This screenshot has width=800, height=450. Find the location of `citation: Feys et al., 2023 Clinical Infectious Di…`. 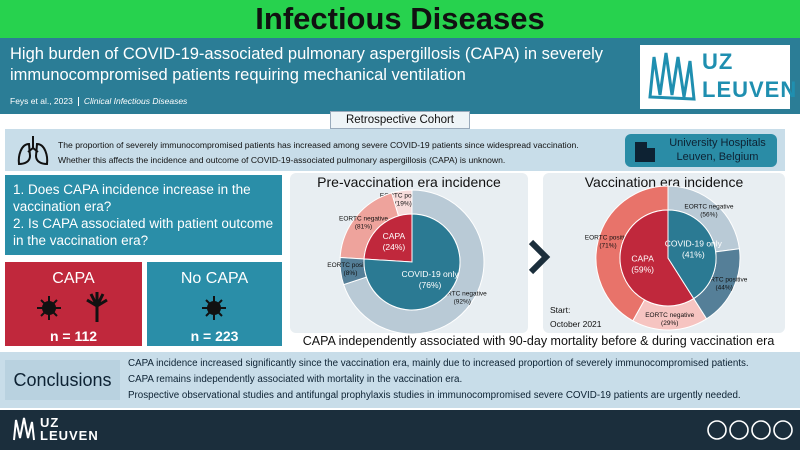

citation: Feys et al., 2023 Clinical Infectious Di… is located at coordinates (98, 101).